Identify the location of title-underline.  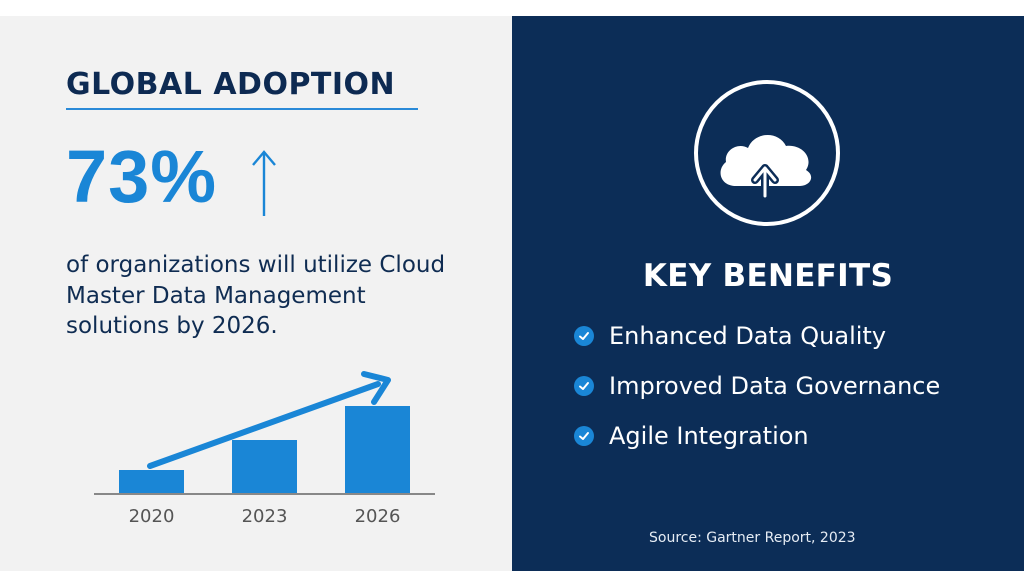
(242, 109).